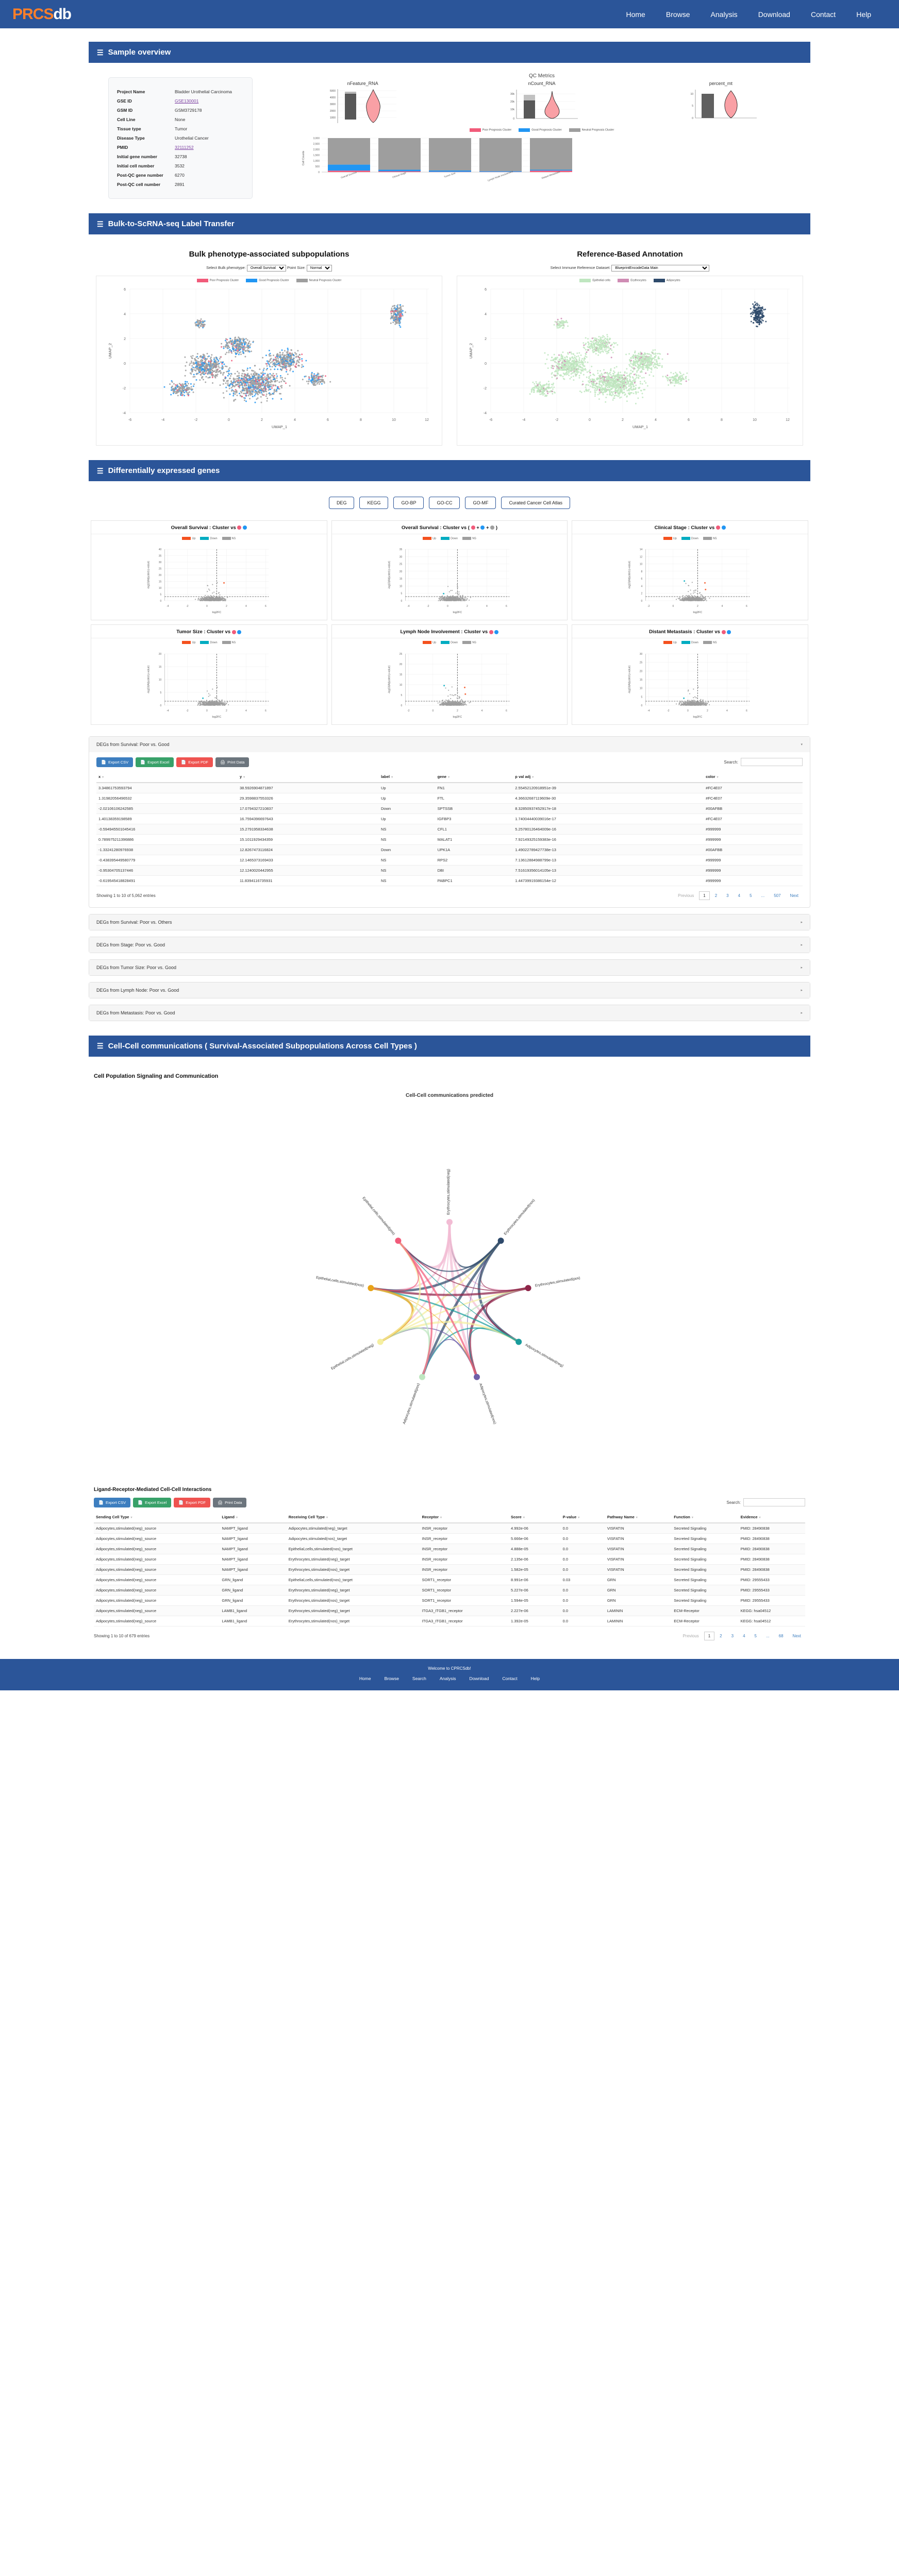 This screenshot has width=899, height=2576. What do you see at coordinates (863, 14) in the screenshot?
I see `nav-link-help: Help` at bounding box center [863, 14].